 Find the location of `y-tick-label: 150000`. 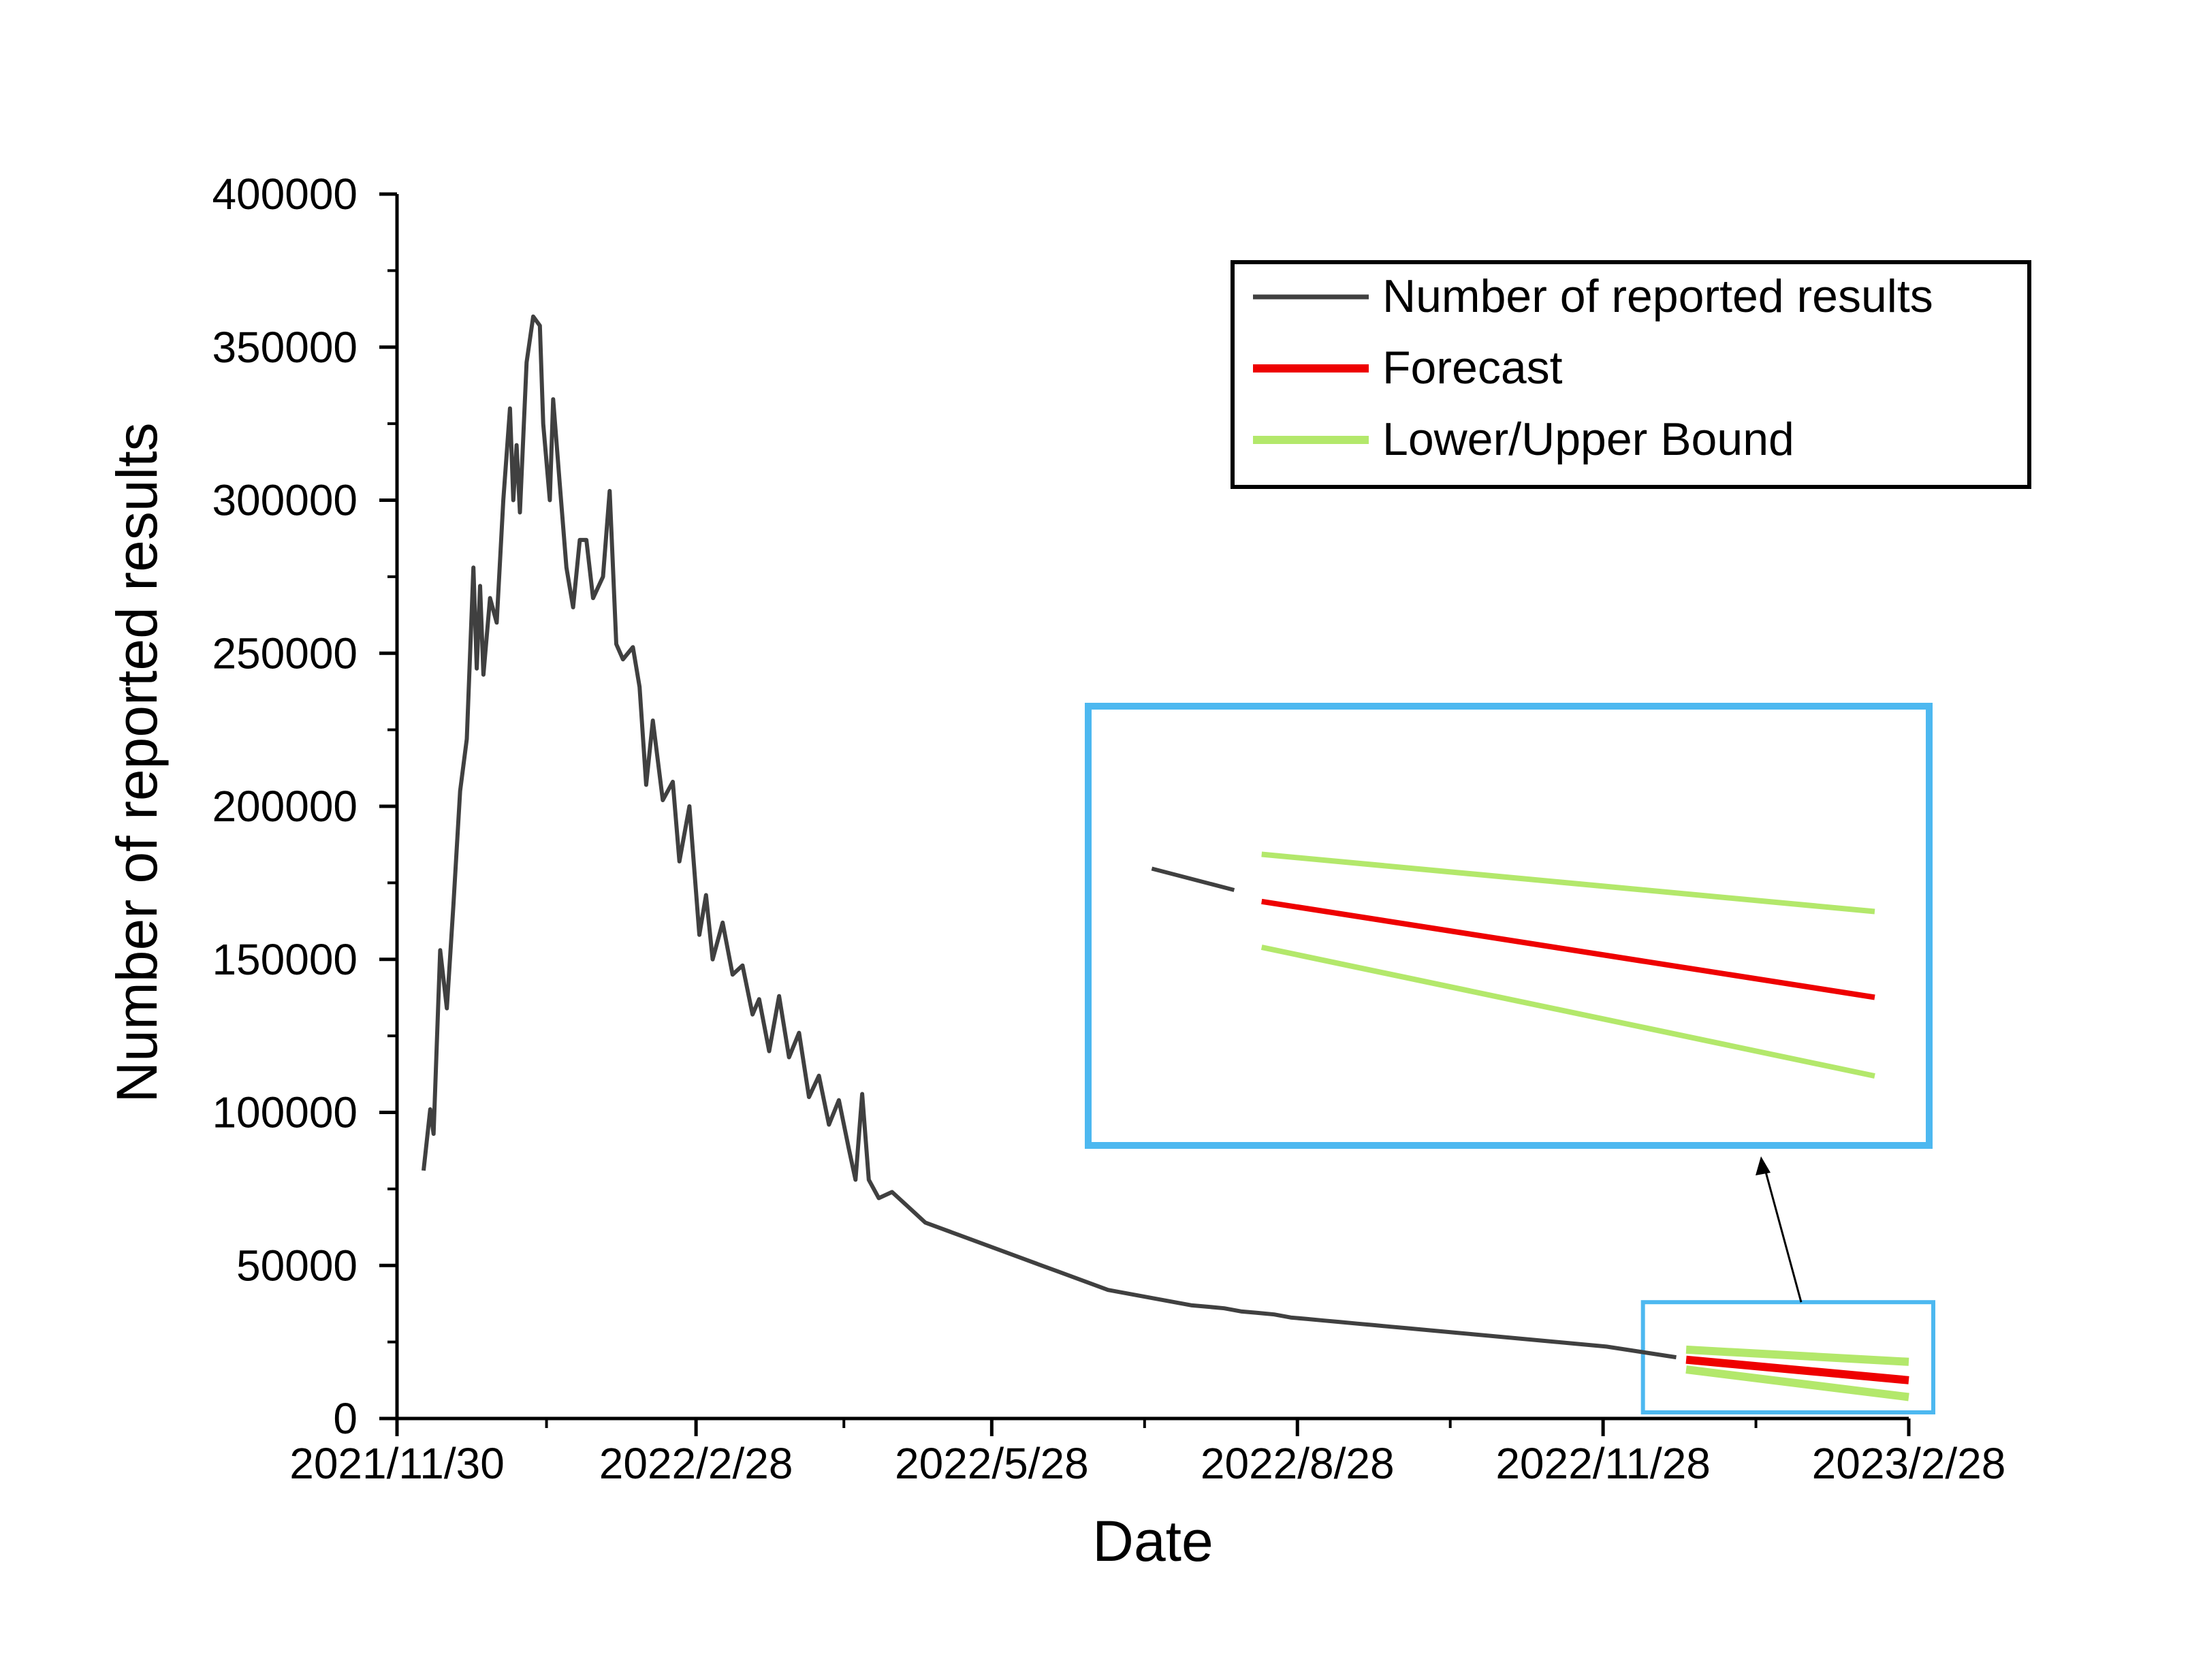

y-tick-label: 150000 is located at coordinates (285, 959).